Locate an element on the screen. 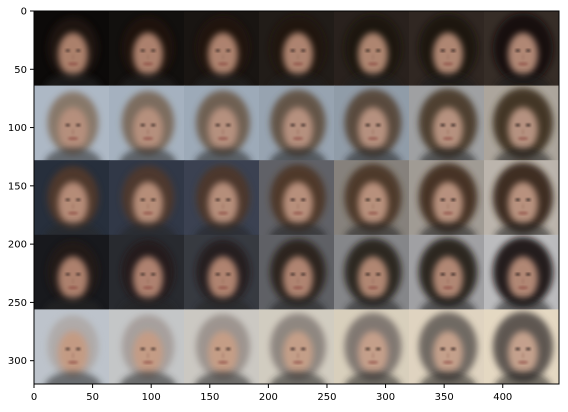 This screenshot has height=412, width=568. x-tick-label: 400 is located at coordinates (502, 397).